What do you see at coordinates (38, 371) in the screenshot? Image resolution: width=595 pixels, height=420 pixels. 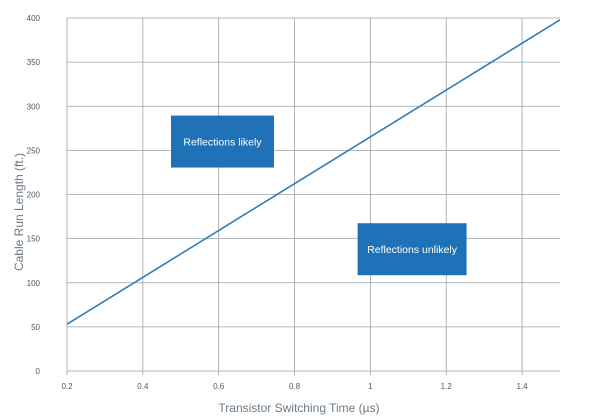 I see `y-tick-label: 0` at bounding box center [38, 371].